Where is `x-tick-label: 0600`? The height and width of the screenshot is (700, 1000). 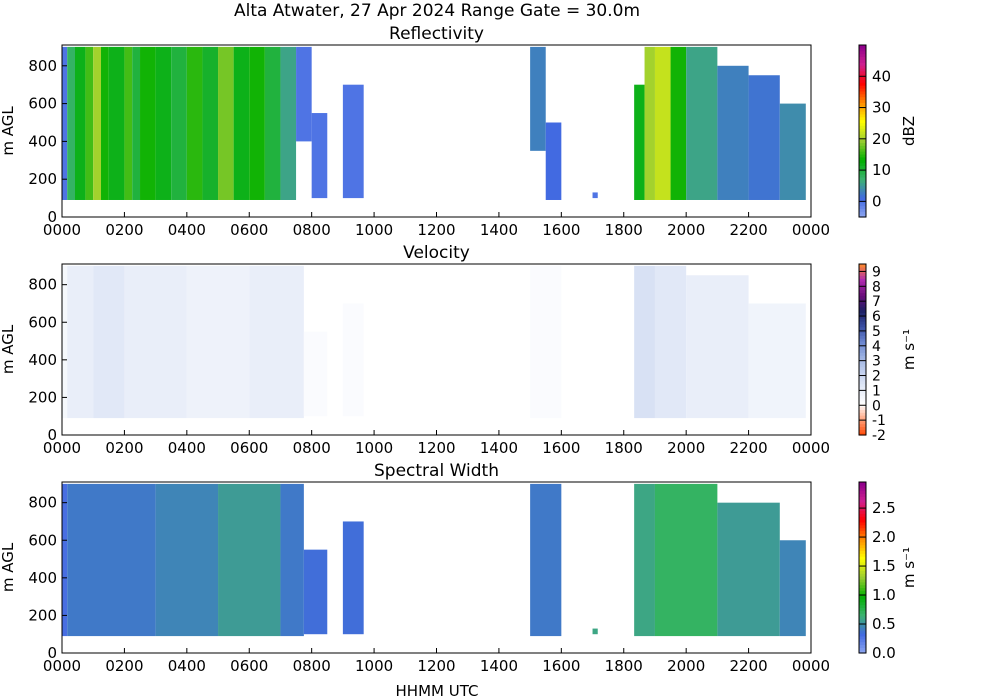 x-tick-label: 0600 is located at coordinates (249, 448).